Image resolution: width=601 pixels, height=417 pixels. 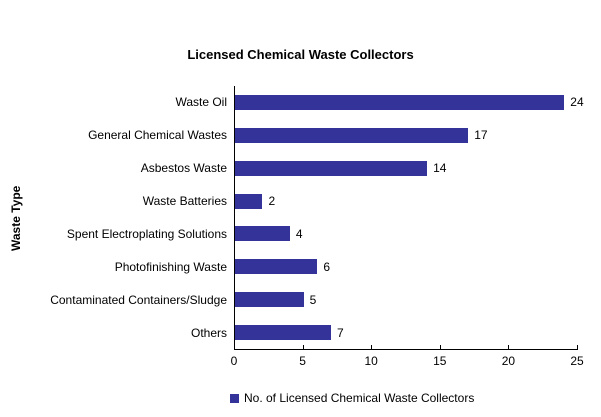 What do you see at coordinates (234, 398) in the screenshot?
I see `legend-swatch` at bounding box center [234, 398].